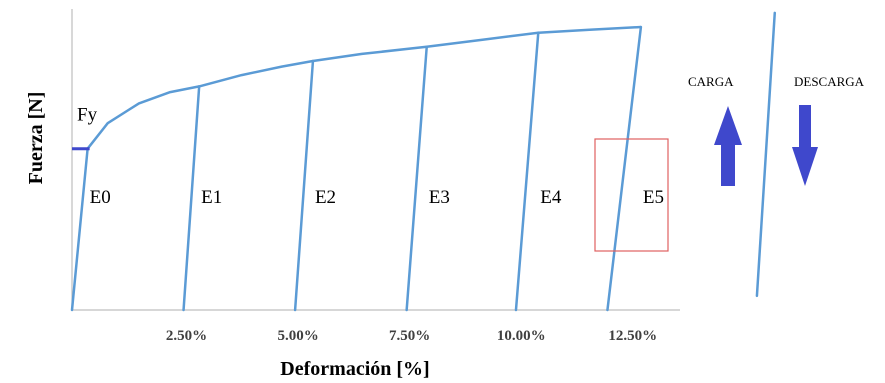  I want to click on load-legend: CARGA, so click(715, 130).